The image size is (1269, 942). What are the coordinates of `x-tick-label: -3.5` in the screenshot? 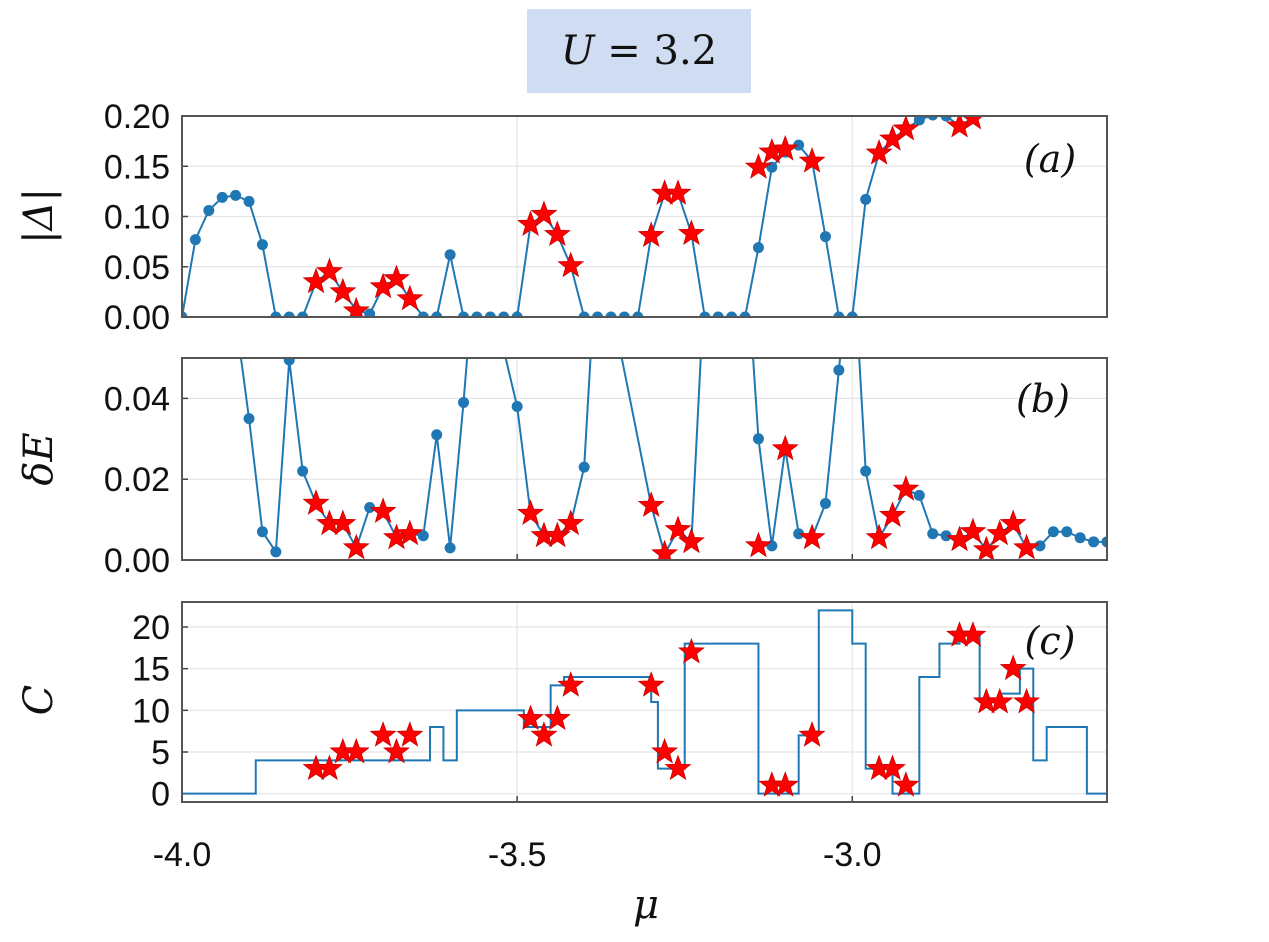 It's located at (517, 855).